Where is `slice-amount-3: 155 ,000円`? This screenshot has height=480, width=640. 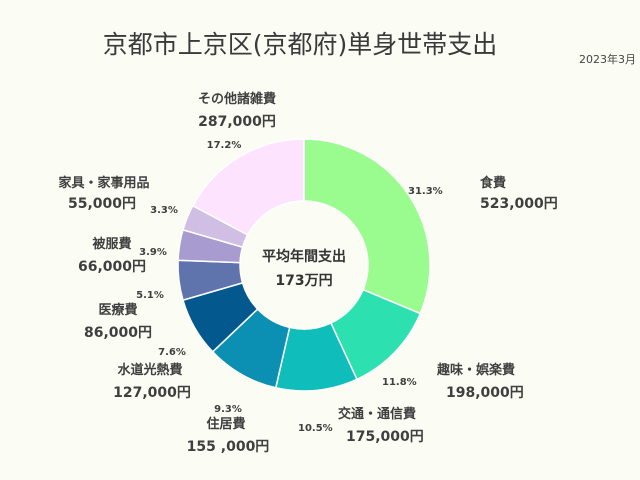
slice-amount-3: 155 ,000円 is located at coordinates (228, 447).